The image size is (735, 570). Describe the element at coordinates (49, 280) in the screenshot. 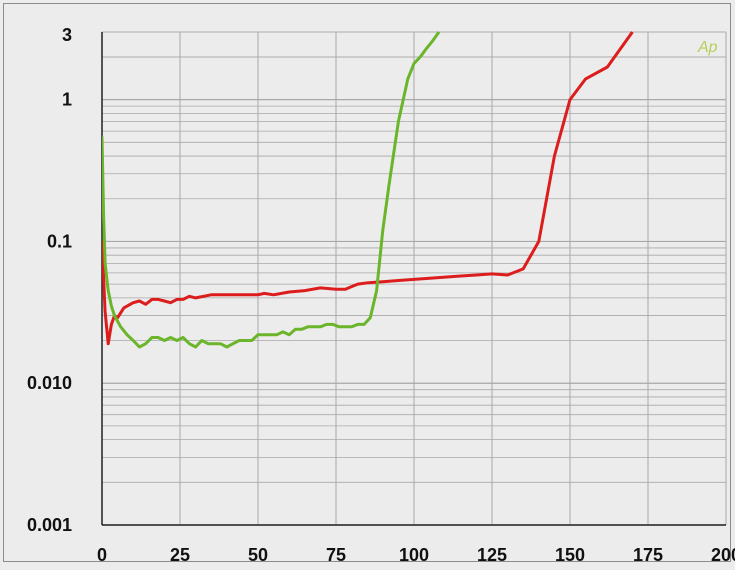

I see `y-tick-labels: 0.001 0.010 0.1 1 3` at that location.